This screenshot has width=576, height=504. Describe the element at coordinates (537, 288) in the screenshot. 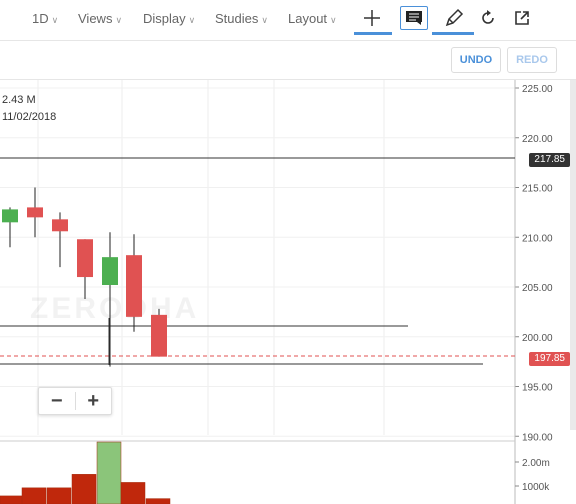

I see `price-tick-label: 205.00` at that location.